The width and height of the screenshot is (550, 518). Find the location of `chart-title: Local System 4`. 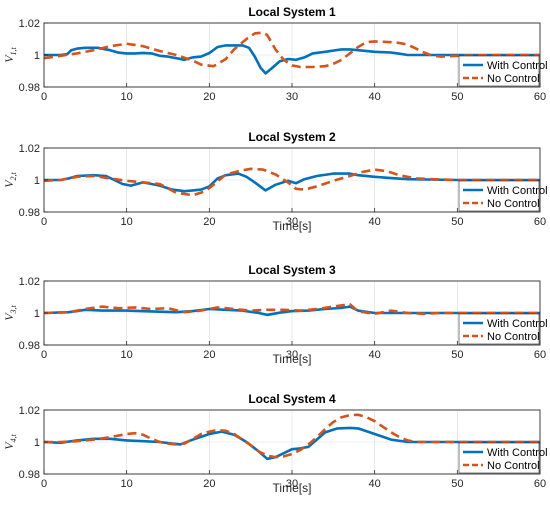

chart-title: Local System 4 is located at coordinates (292, 399).